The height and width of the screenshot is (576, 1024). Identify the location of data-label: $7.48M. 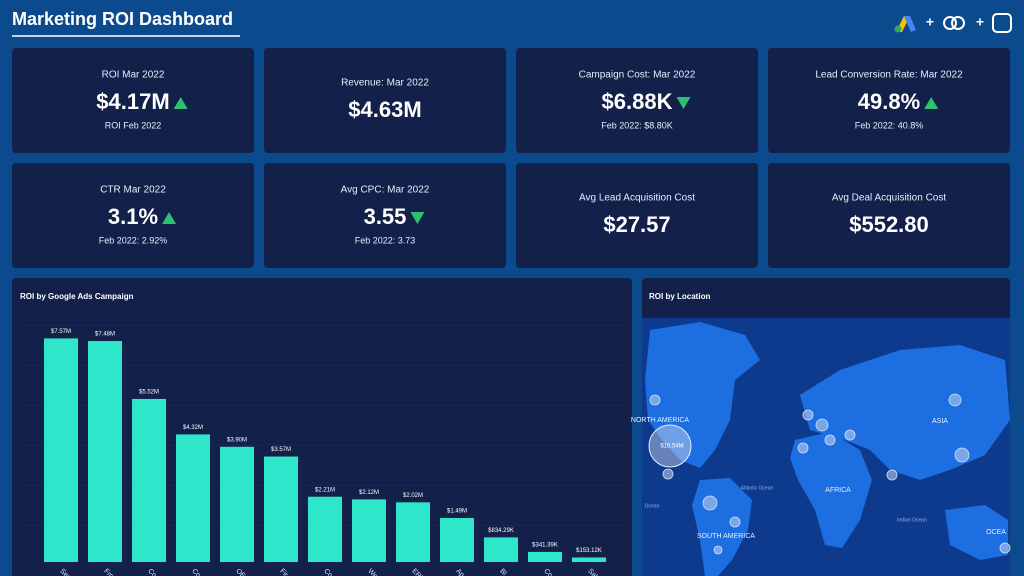
(105, 335).